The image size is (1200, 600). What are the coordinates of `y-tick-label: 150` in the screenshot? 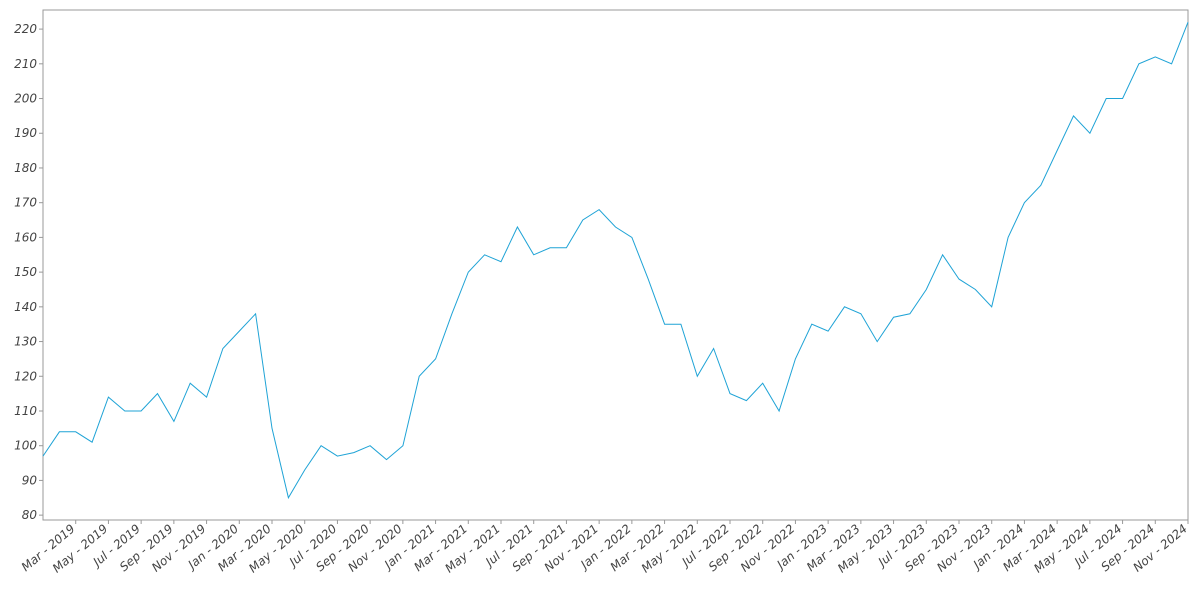 It's located at (25, 272).